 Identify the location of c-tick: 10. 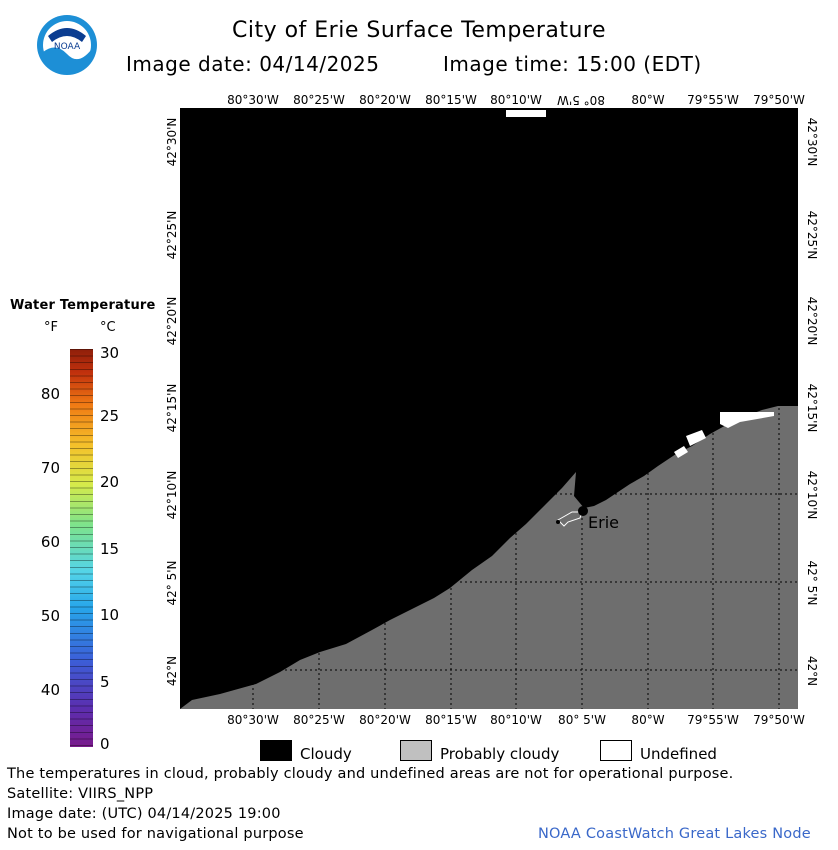
(110, 615).